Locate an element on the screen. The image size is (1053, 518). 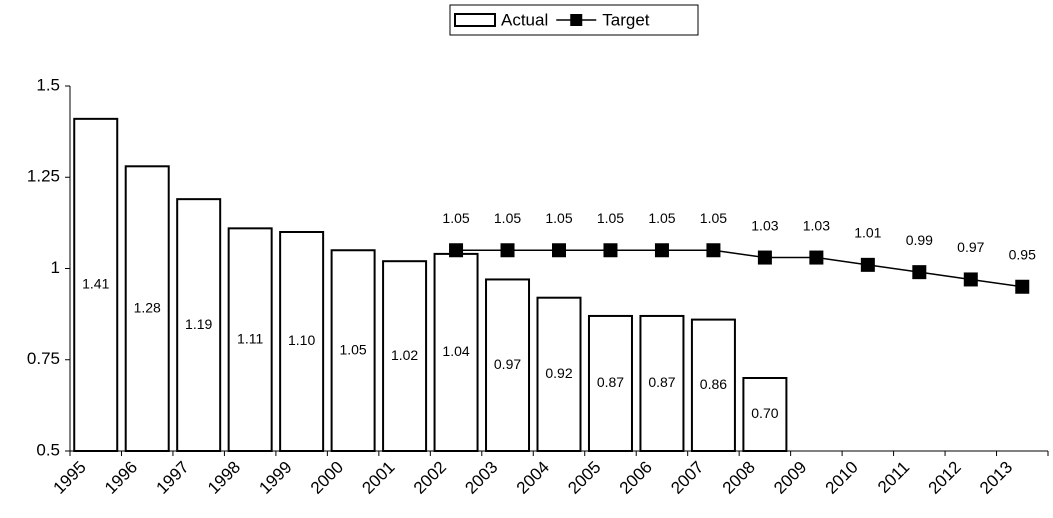
x-tick-label: 1997 is located at coordinates (173, 478).